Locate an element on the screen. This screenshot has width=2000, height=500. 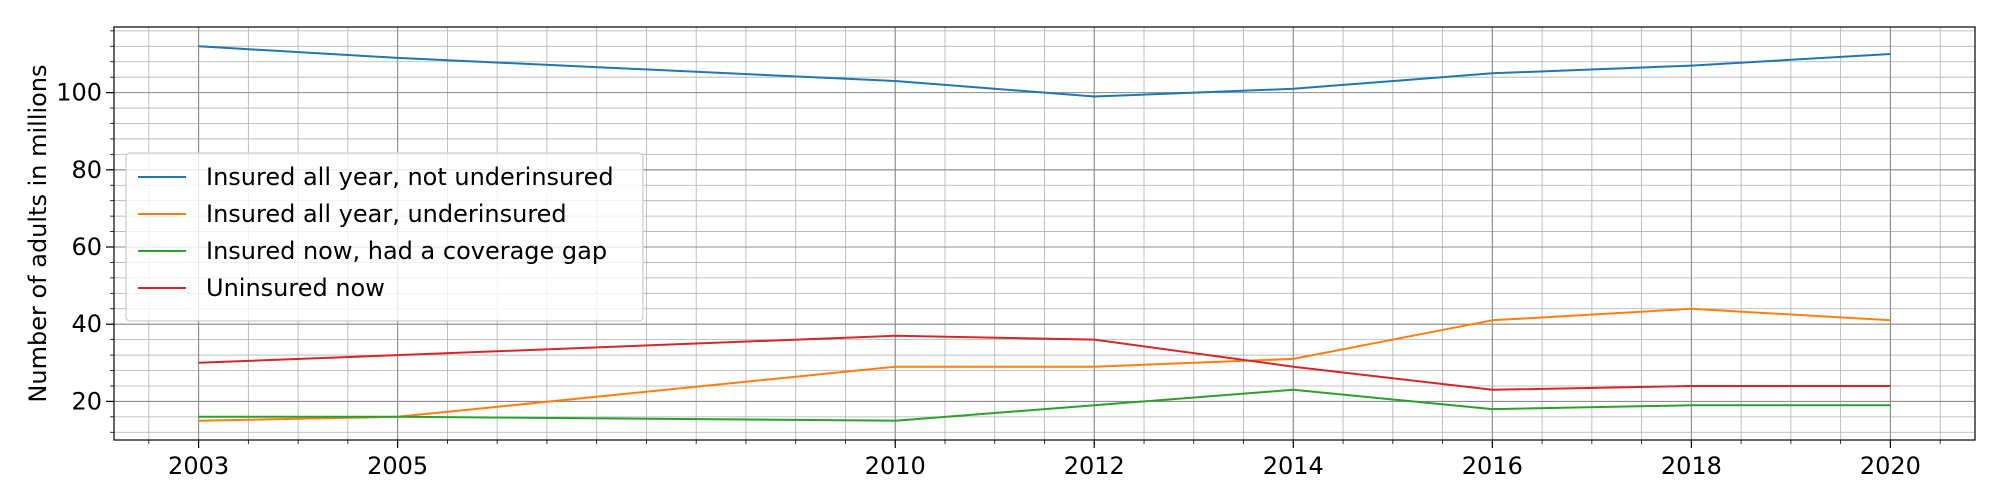
legend-label: Insured all year, not underinsured is located at coordinates (410, 177).